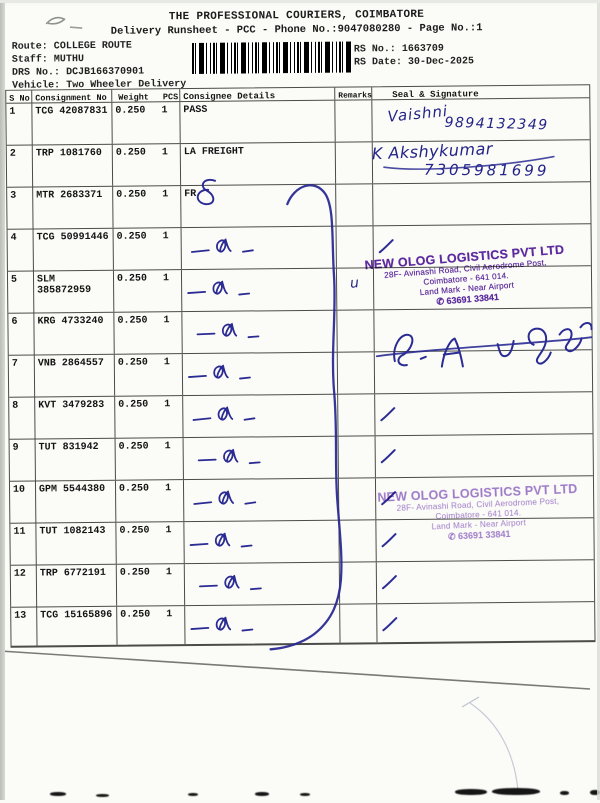  I want to click on cell-s-no: 7, so click(22, 376).